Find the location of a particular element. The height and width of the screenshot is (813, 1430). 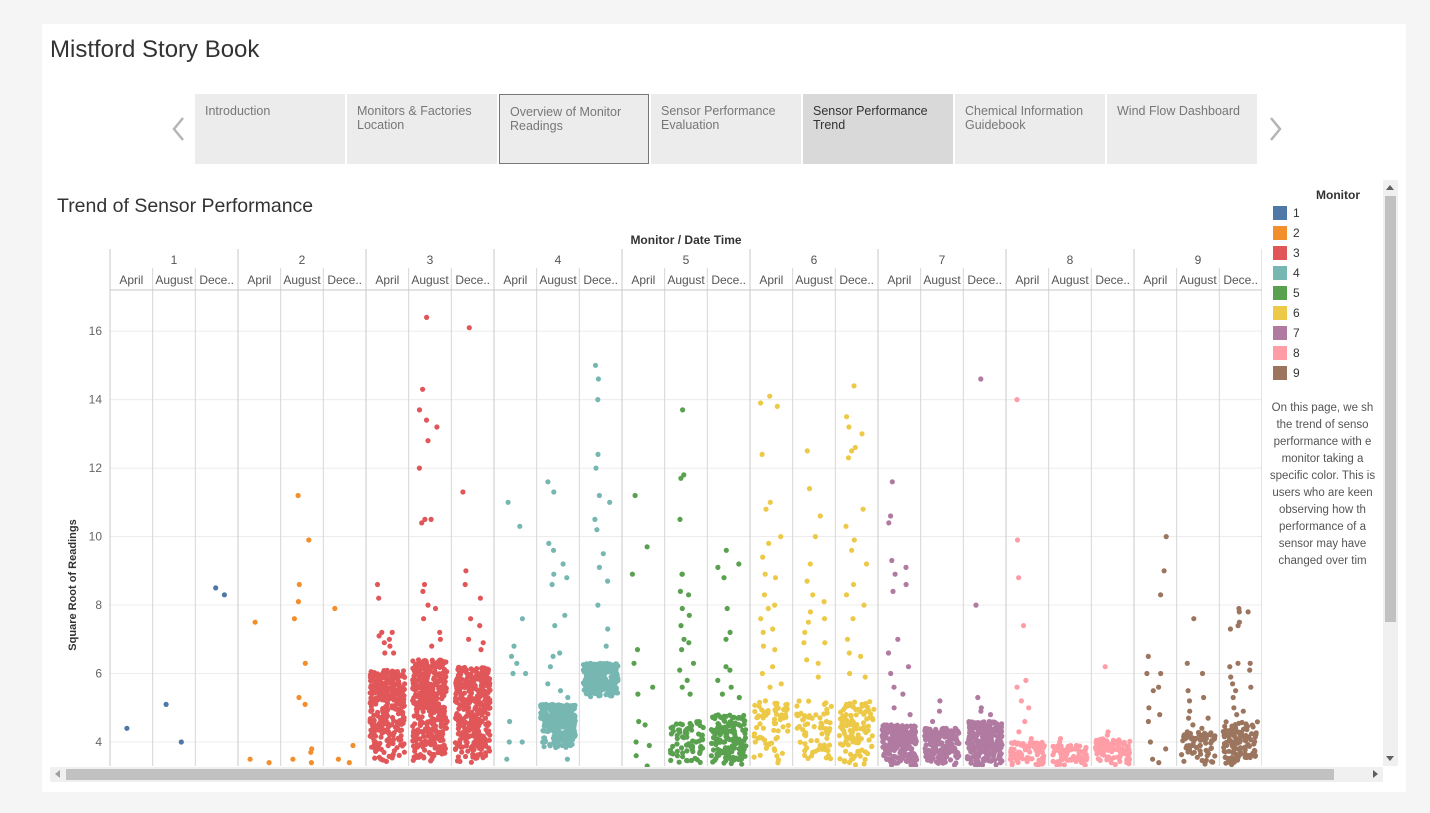

scroll-down-icon is located at coordinates (1390, 758).